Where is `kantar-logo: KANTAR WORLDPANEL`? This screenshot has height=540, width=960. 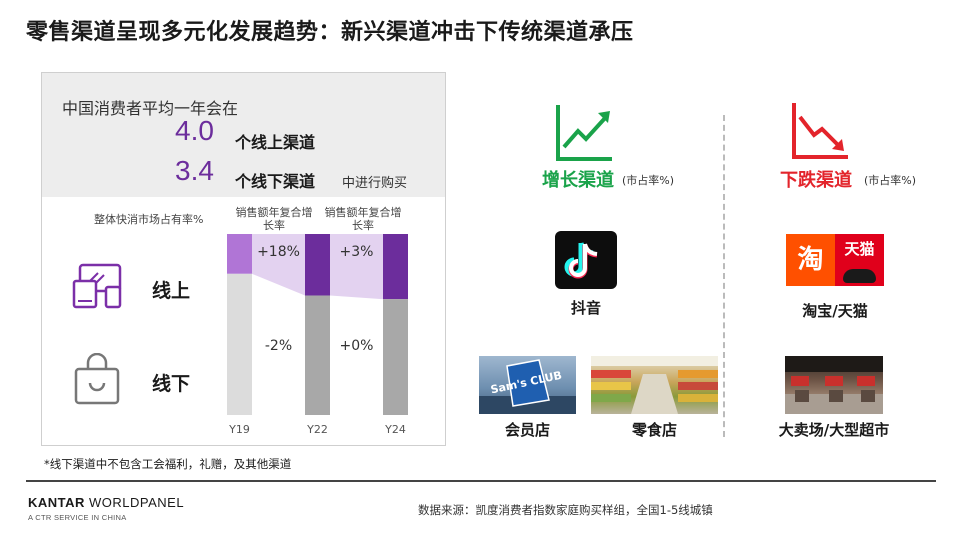
kantar-logo: KANTAR WORLDPANEL is located at coordinates (106, 502).